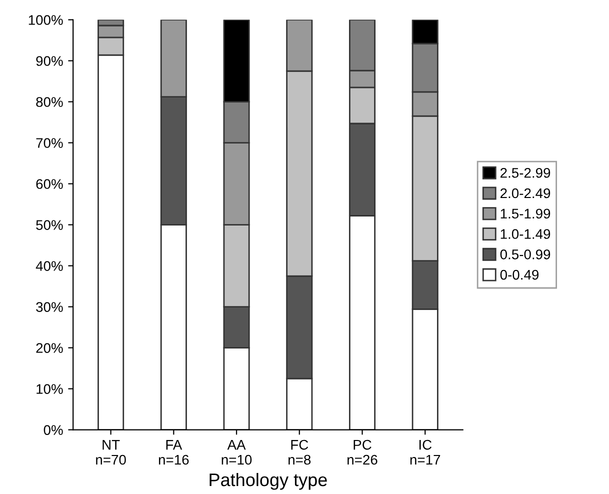 The height and width of the screenshot is (494, 609). Describe the element at coordinates (525, 254) in the screenshot. I see `legend-label: 0.5-0.99` at that location.